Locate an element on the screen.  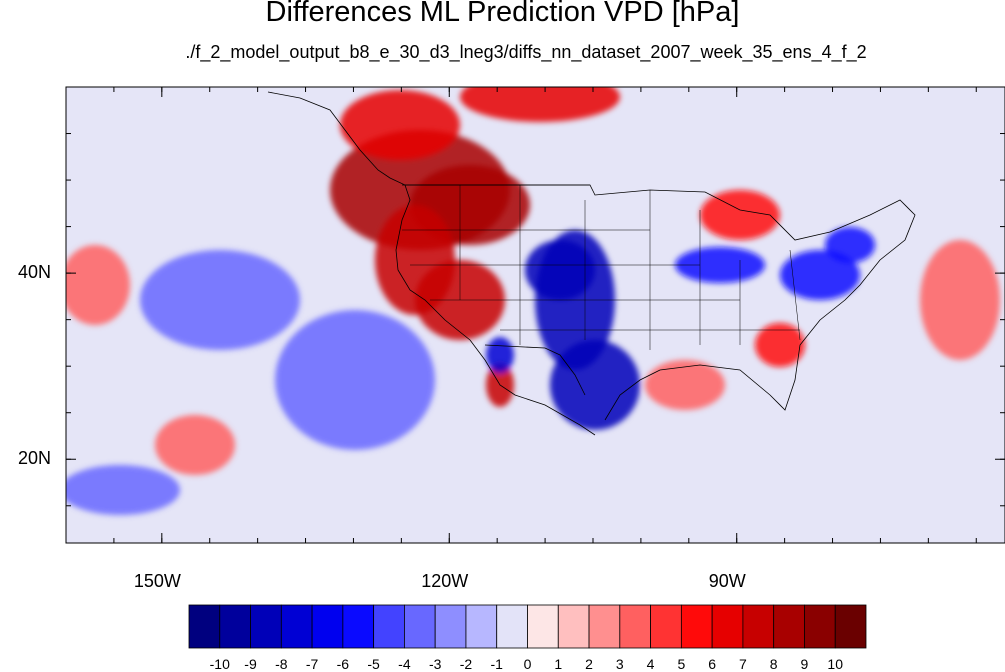
colorbar-label: -6 is located at coordinates (343, 664).